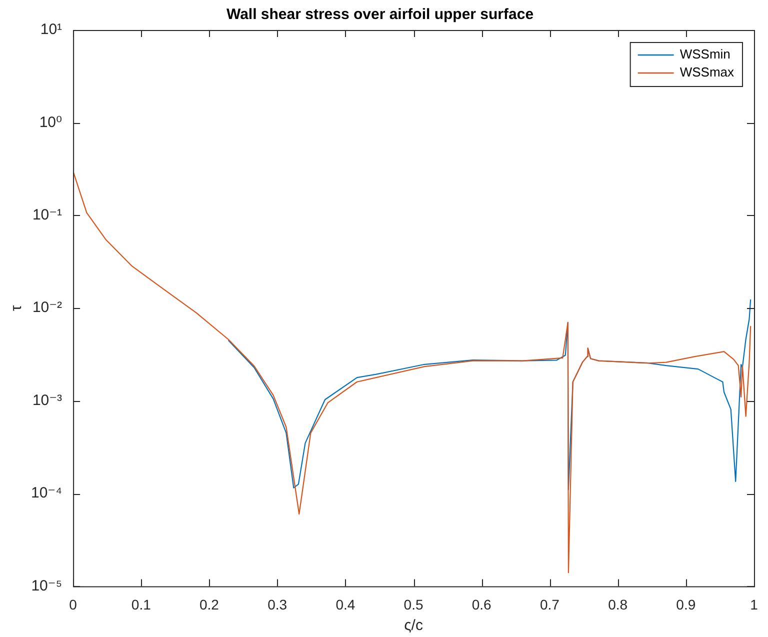 This screenshot has height=637, width=768. What do you see at coordinates (346, 604) in the screenshot?
I see `x-tick-label: 0.4` at bounding box center [346, 604].